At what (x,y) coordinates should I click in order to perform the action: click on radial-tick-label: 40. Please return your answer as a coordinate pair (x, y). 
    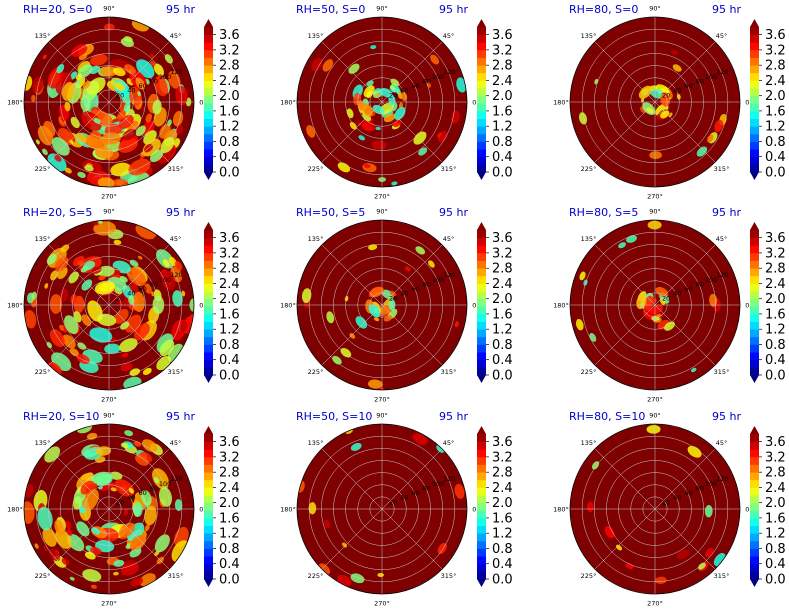
    Looking at the image, I should click on (677, 91).